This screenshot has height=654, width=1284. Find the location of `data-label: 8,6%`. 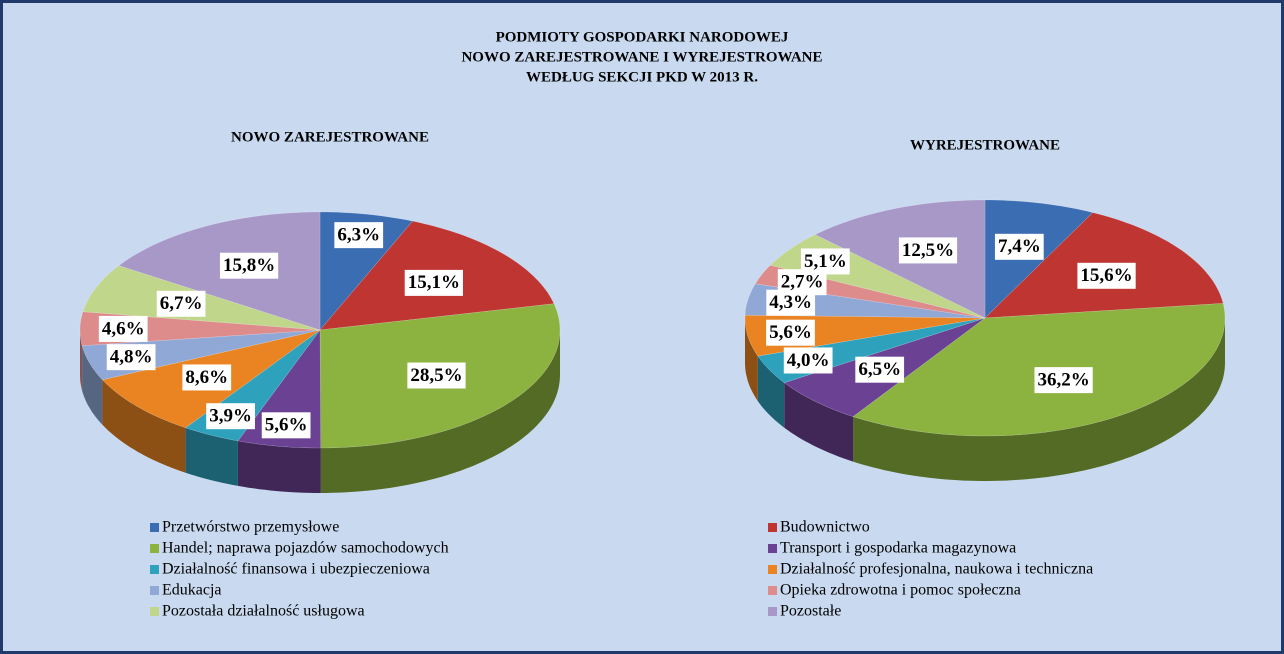

data-label: 8,6% is located at coordinates (207, 377).